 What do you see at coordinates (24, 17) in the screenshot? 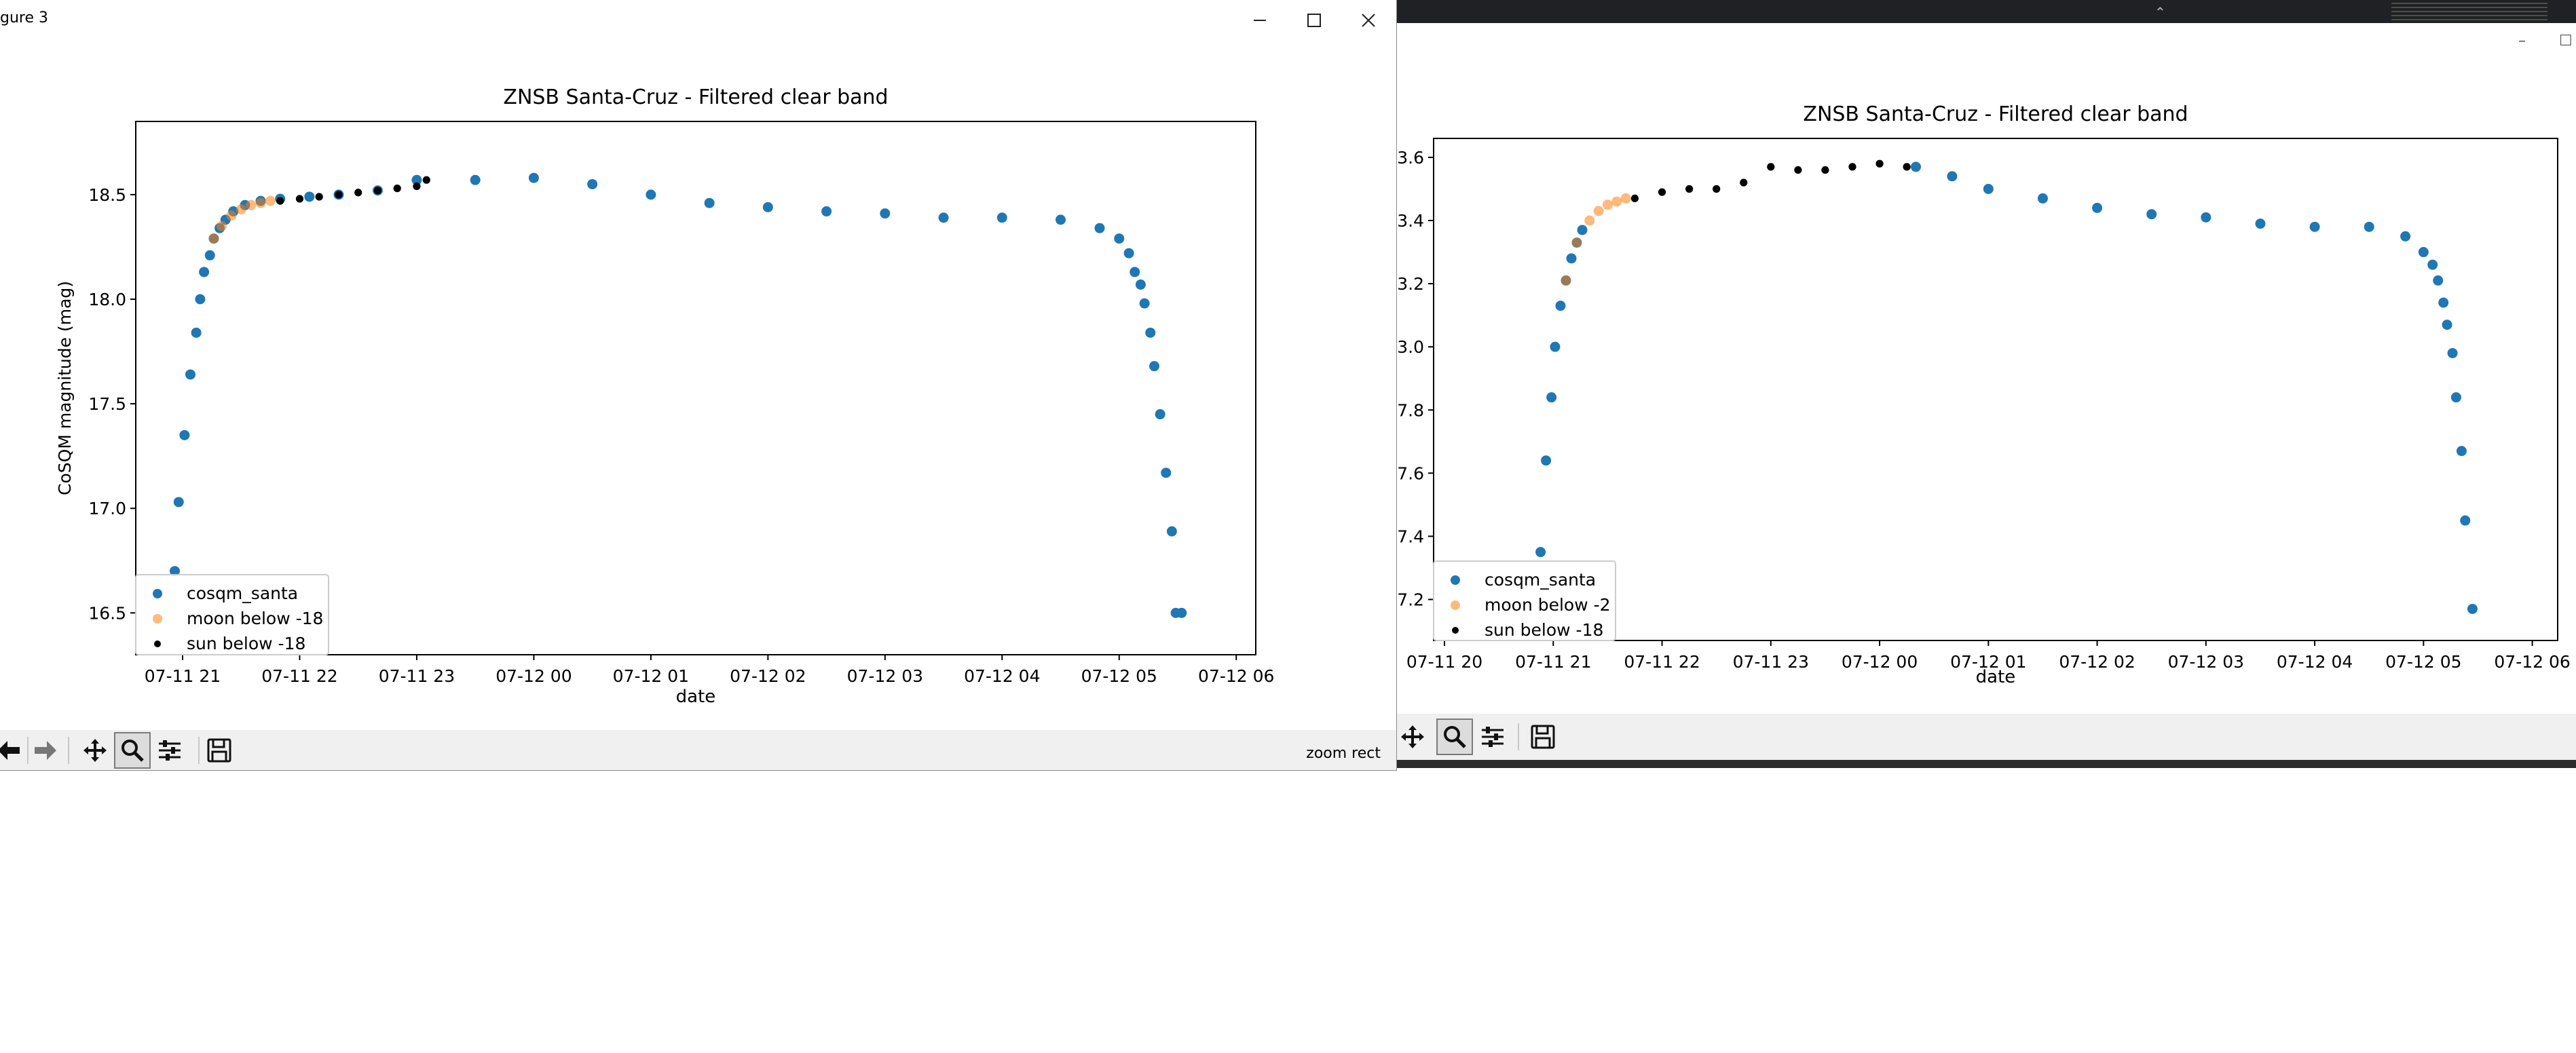
I see `window-title: gure 3` at bounding box center [24, 17].